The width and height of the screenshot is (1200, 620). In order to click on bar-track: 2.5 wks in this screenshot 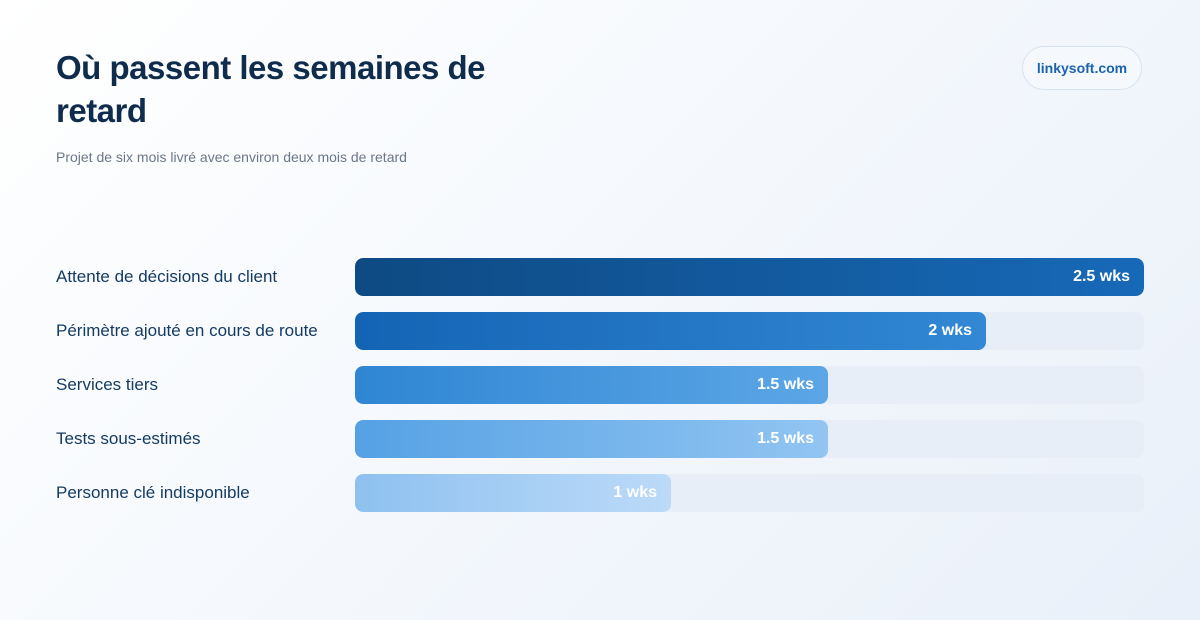, I will do `click(749, 277)`.